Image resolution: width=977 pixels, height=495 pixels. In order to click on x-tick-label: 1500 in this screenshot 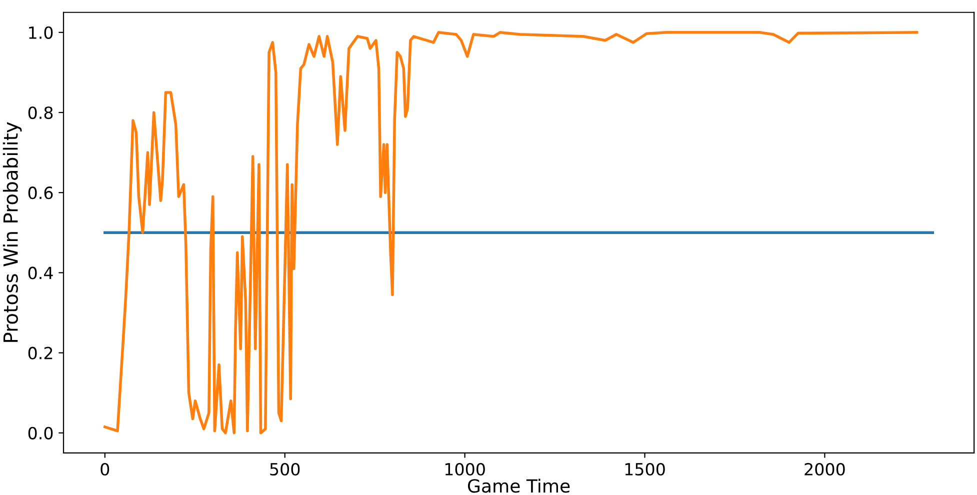, I will do `click(645, 469)`.